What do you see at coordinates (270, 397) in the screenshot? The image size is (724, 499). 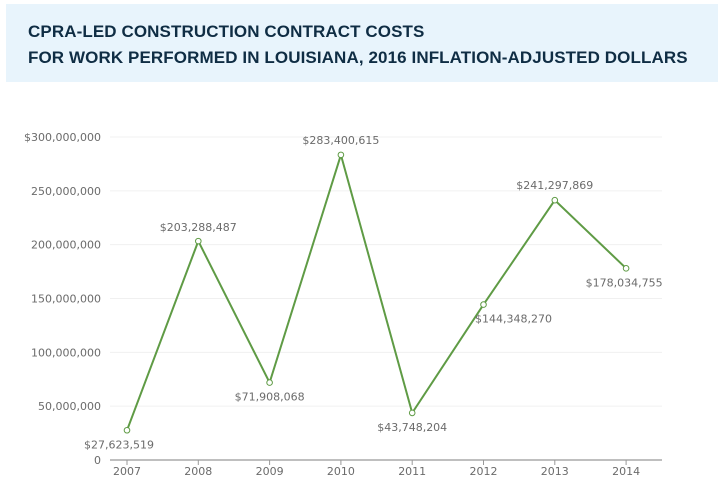 I see `data-label: $71,908,068` at bounding box center [270, 397].